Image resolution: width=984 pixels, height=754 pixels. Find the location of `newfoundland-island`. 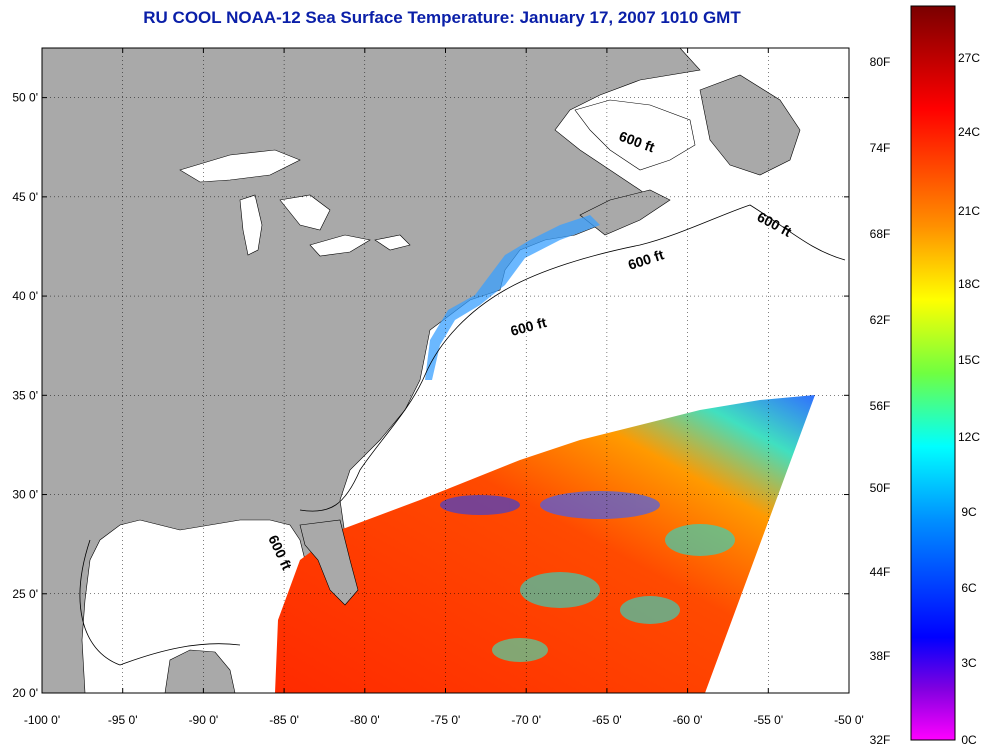

newfoundland-island is located at coordinates (750, 125).